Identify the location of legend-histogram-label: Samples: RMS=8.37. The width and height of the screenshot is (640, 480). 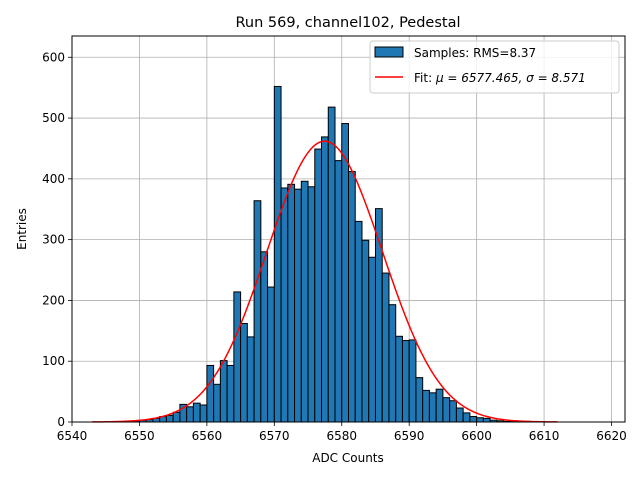
(475, 53).